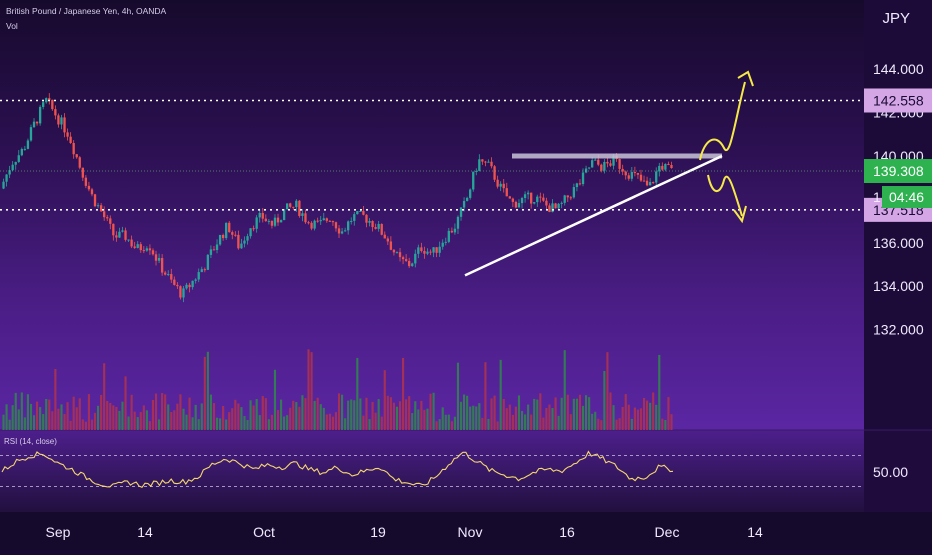 The height and width of the screenshot is (555, 932). Describe the element at coordinates (907, 197) in the screenshot. I see `countdown-badge` at that location.